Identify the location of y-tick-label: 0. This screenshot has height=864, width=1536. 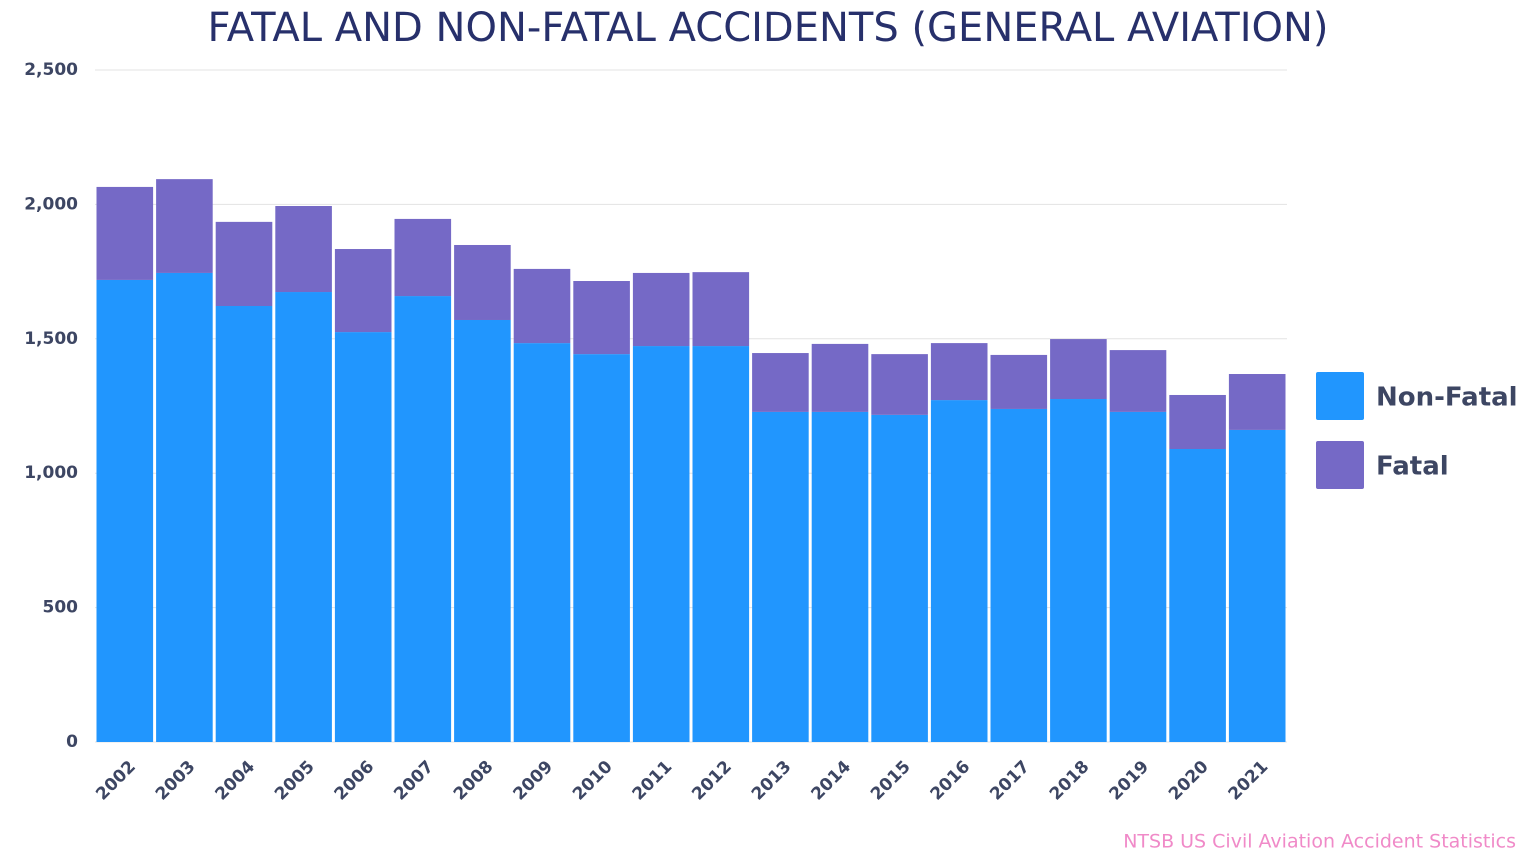
(72, 742).